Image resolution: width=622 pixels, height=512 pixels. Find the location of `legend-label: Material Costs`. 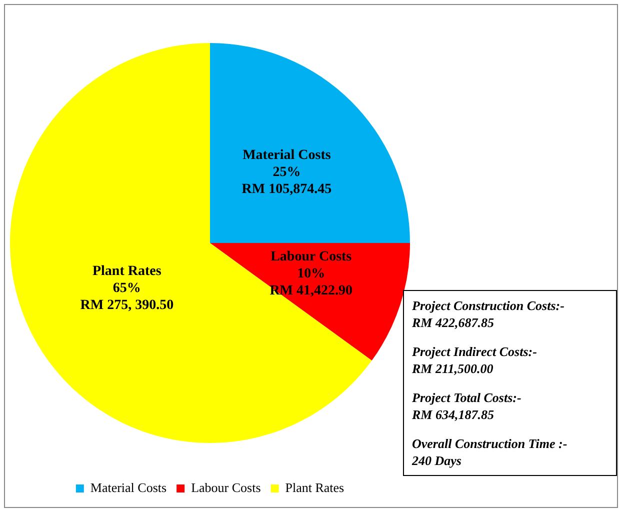

legend-label: Material Costs is located at coordinates (128, 487).